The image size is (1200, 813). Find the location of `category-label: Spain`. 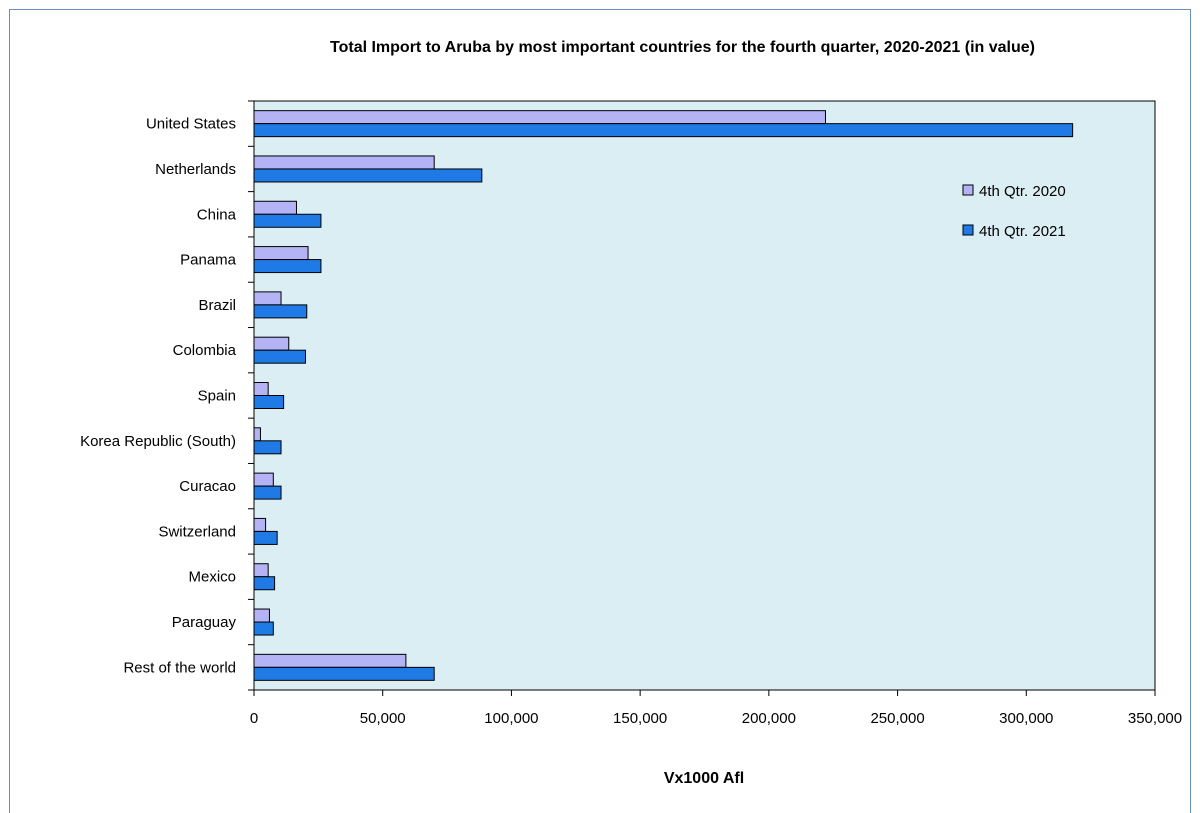

category-label: Spain is located at coordinates (217, 396).